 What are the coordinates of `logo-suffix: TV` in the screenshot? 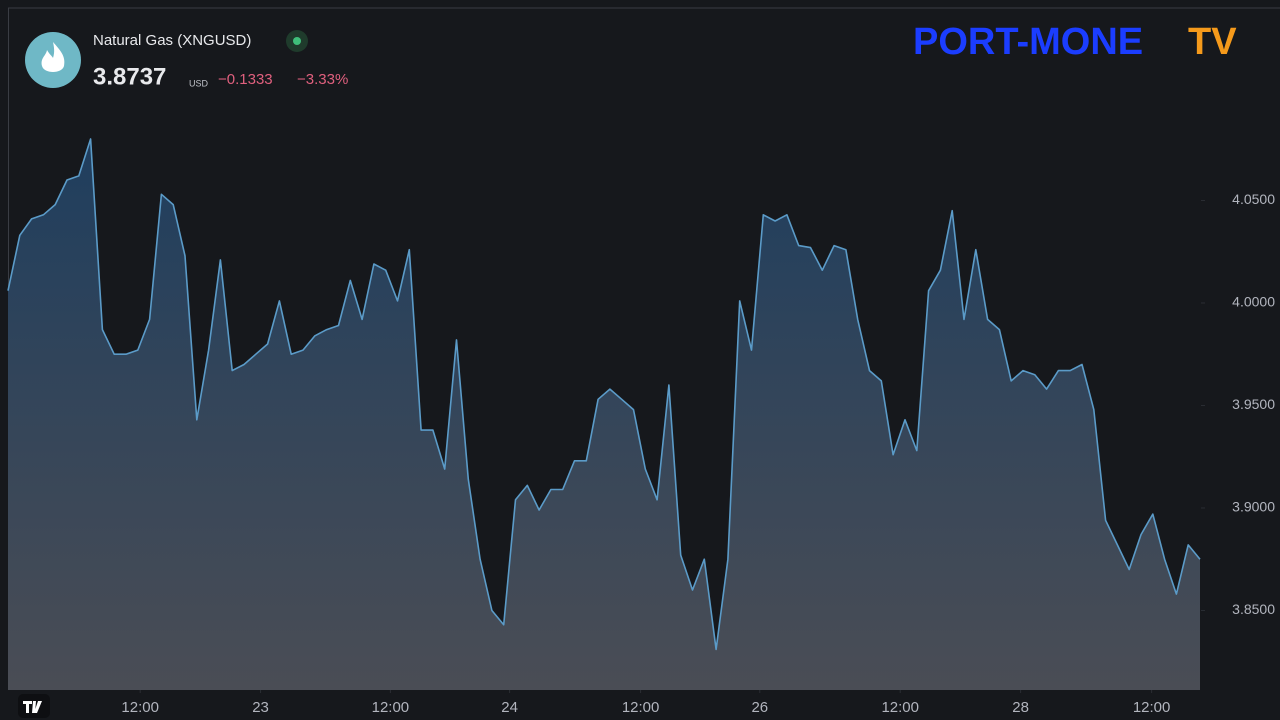 It's located at (1212, 42).